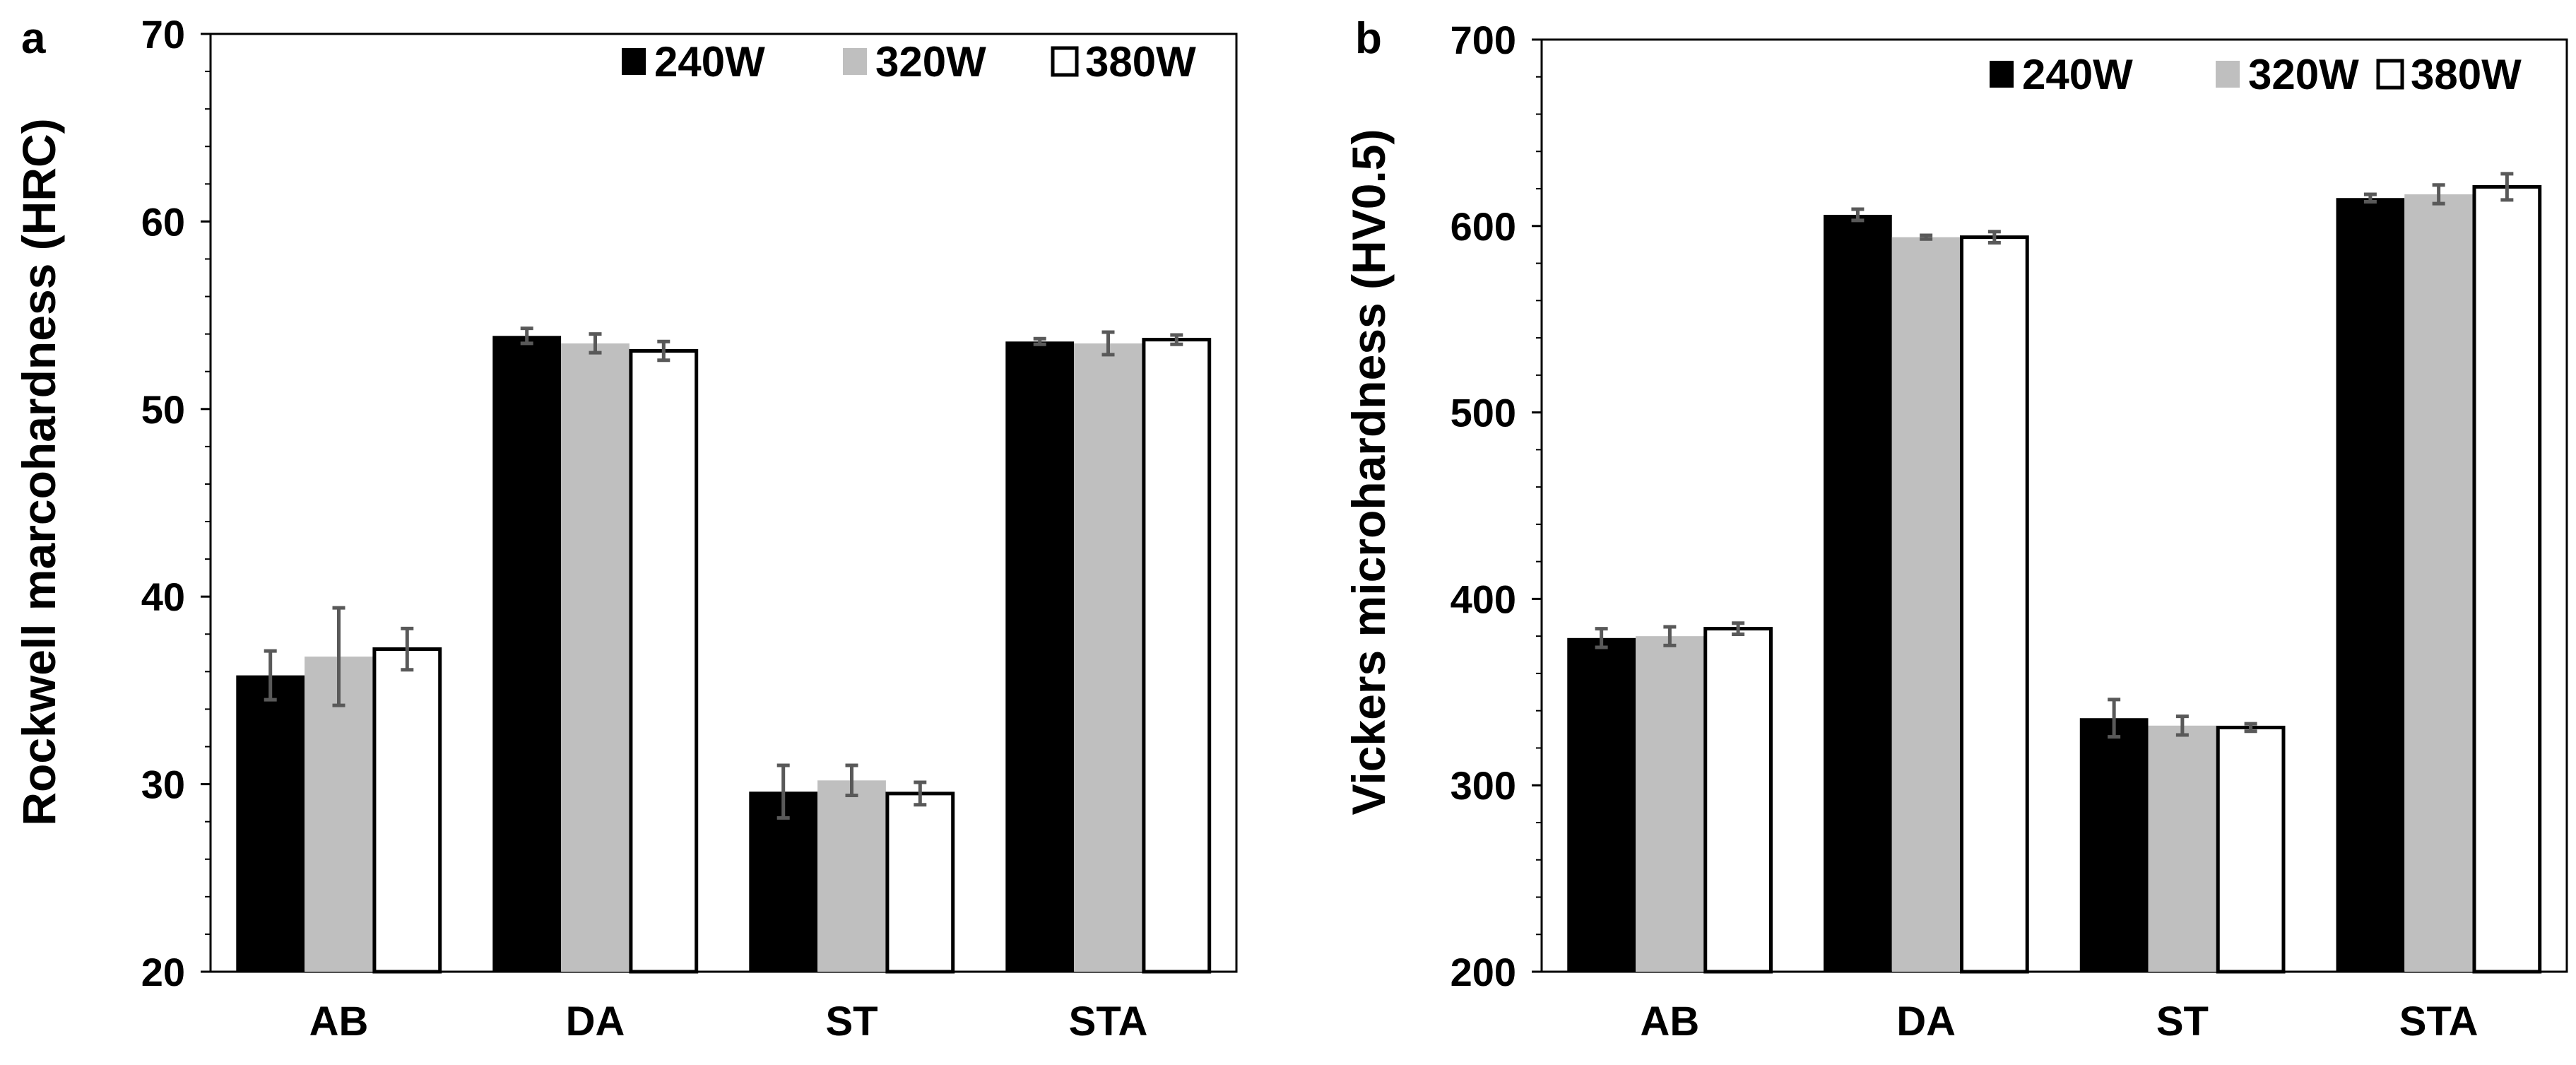 This screenshot has width=2576, height=1065. I want to click on y-tick-label: 400, so click(1483, 599).